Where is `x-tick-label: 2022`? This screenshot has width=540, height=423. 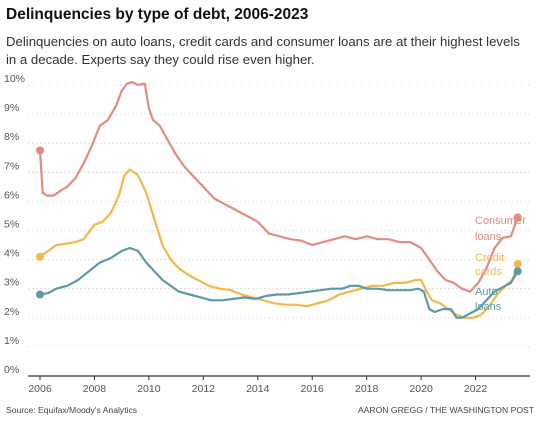 x-tick-label: 2022 is located at coordinates (476, 389).